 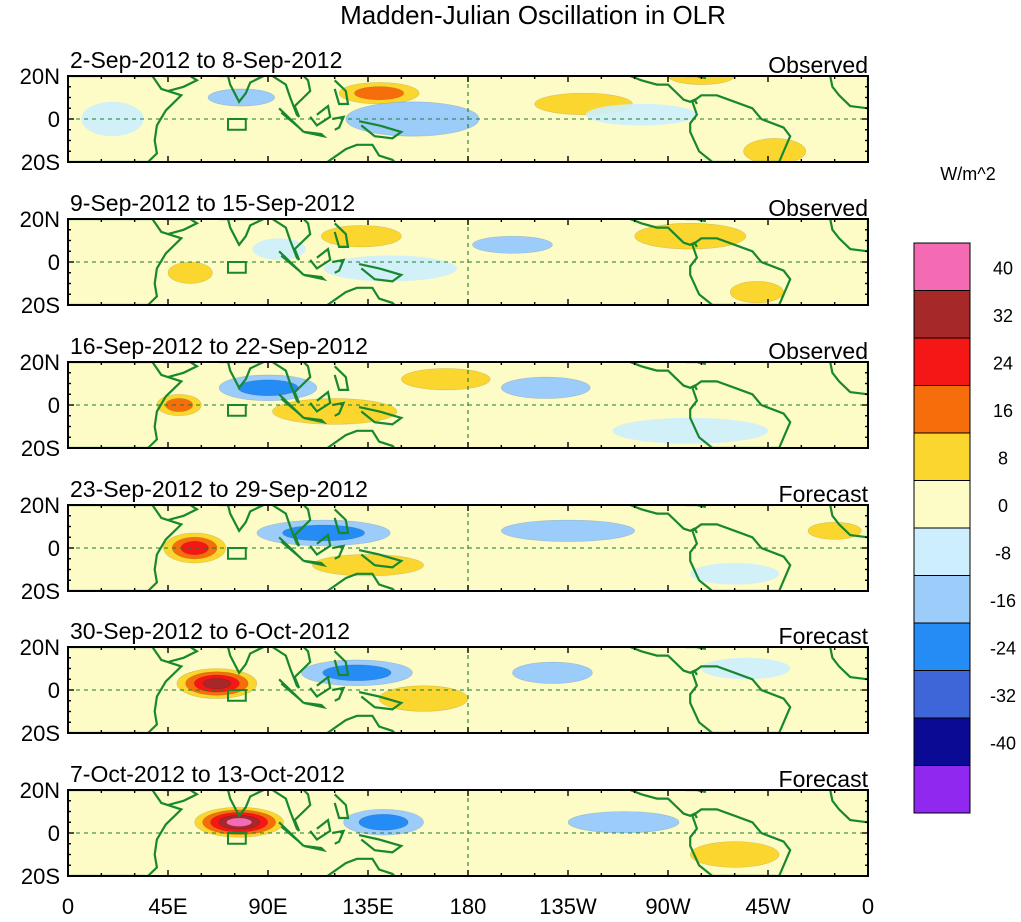 What do you see at coordinates (367, 906) in the screenshot?
I see `x-tick-label: 135E` at bounding box center [367, 906].